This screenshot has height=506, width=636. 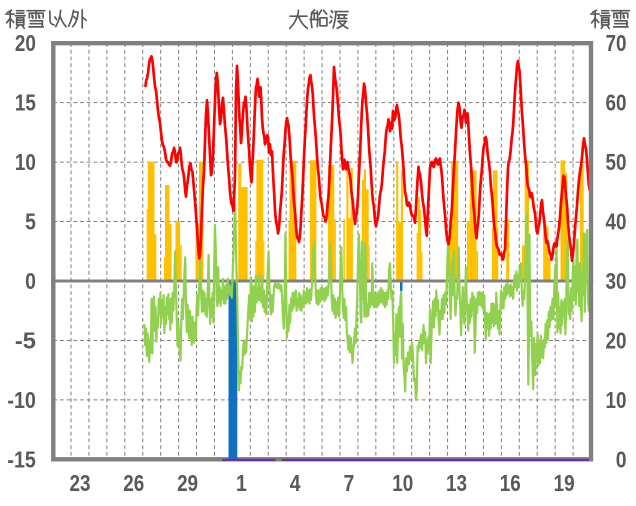 I want to click on svg-text: 40, so click(x=616, y=222).